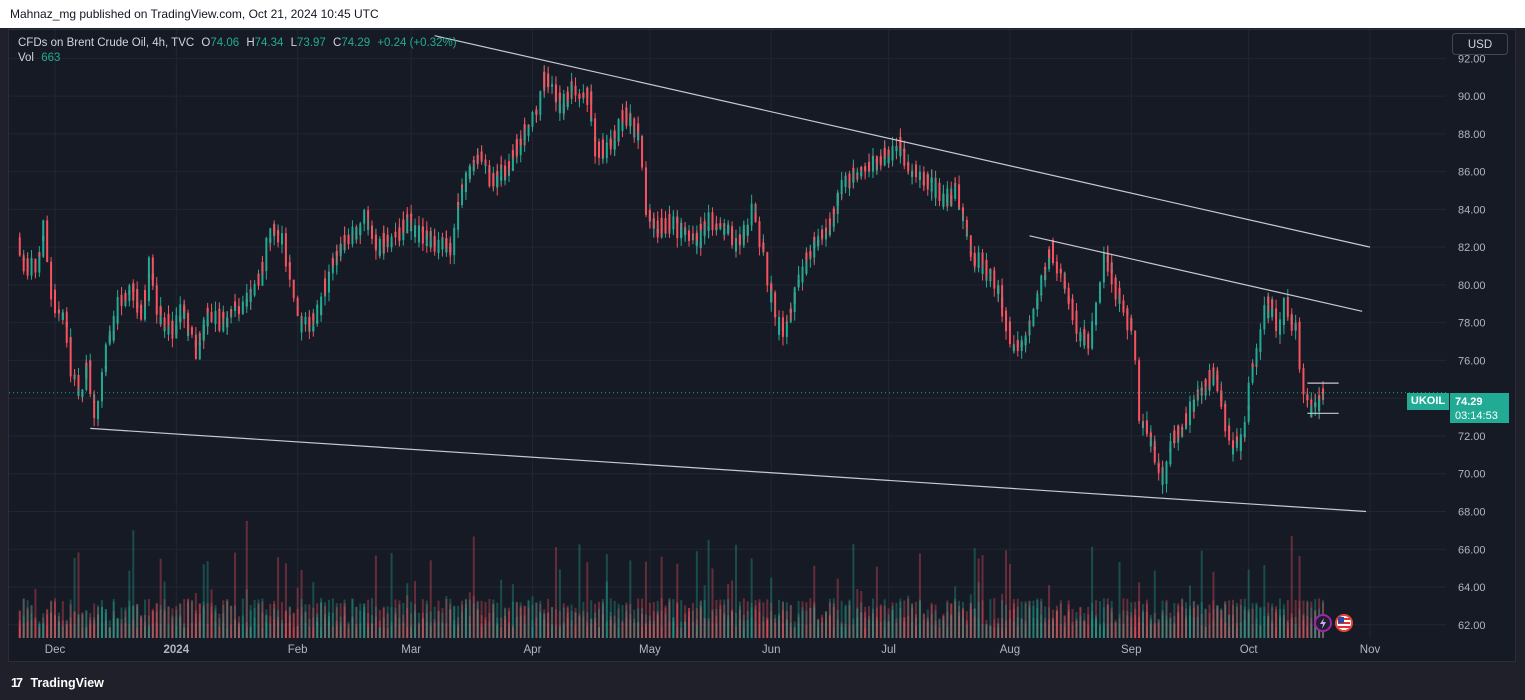 This screenshot has height=700, width=1525. What do you see at coordinates (57, 683) in the screenshot?
I see `footer-brand: 17 TradingView` at bounding box center [57, 683].